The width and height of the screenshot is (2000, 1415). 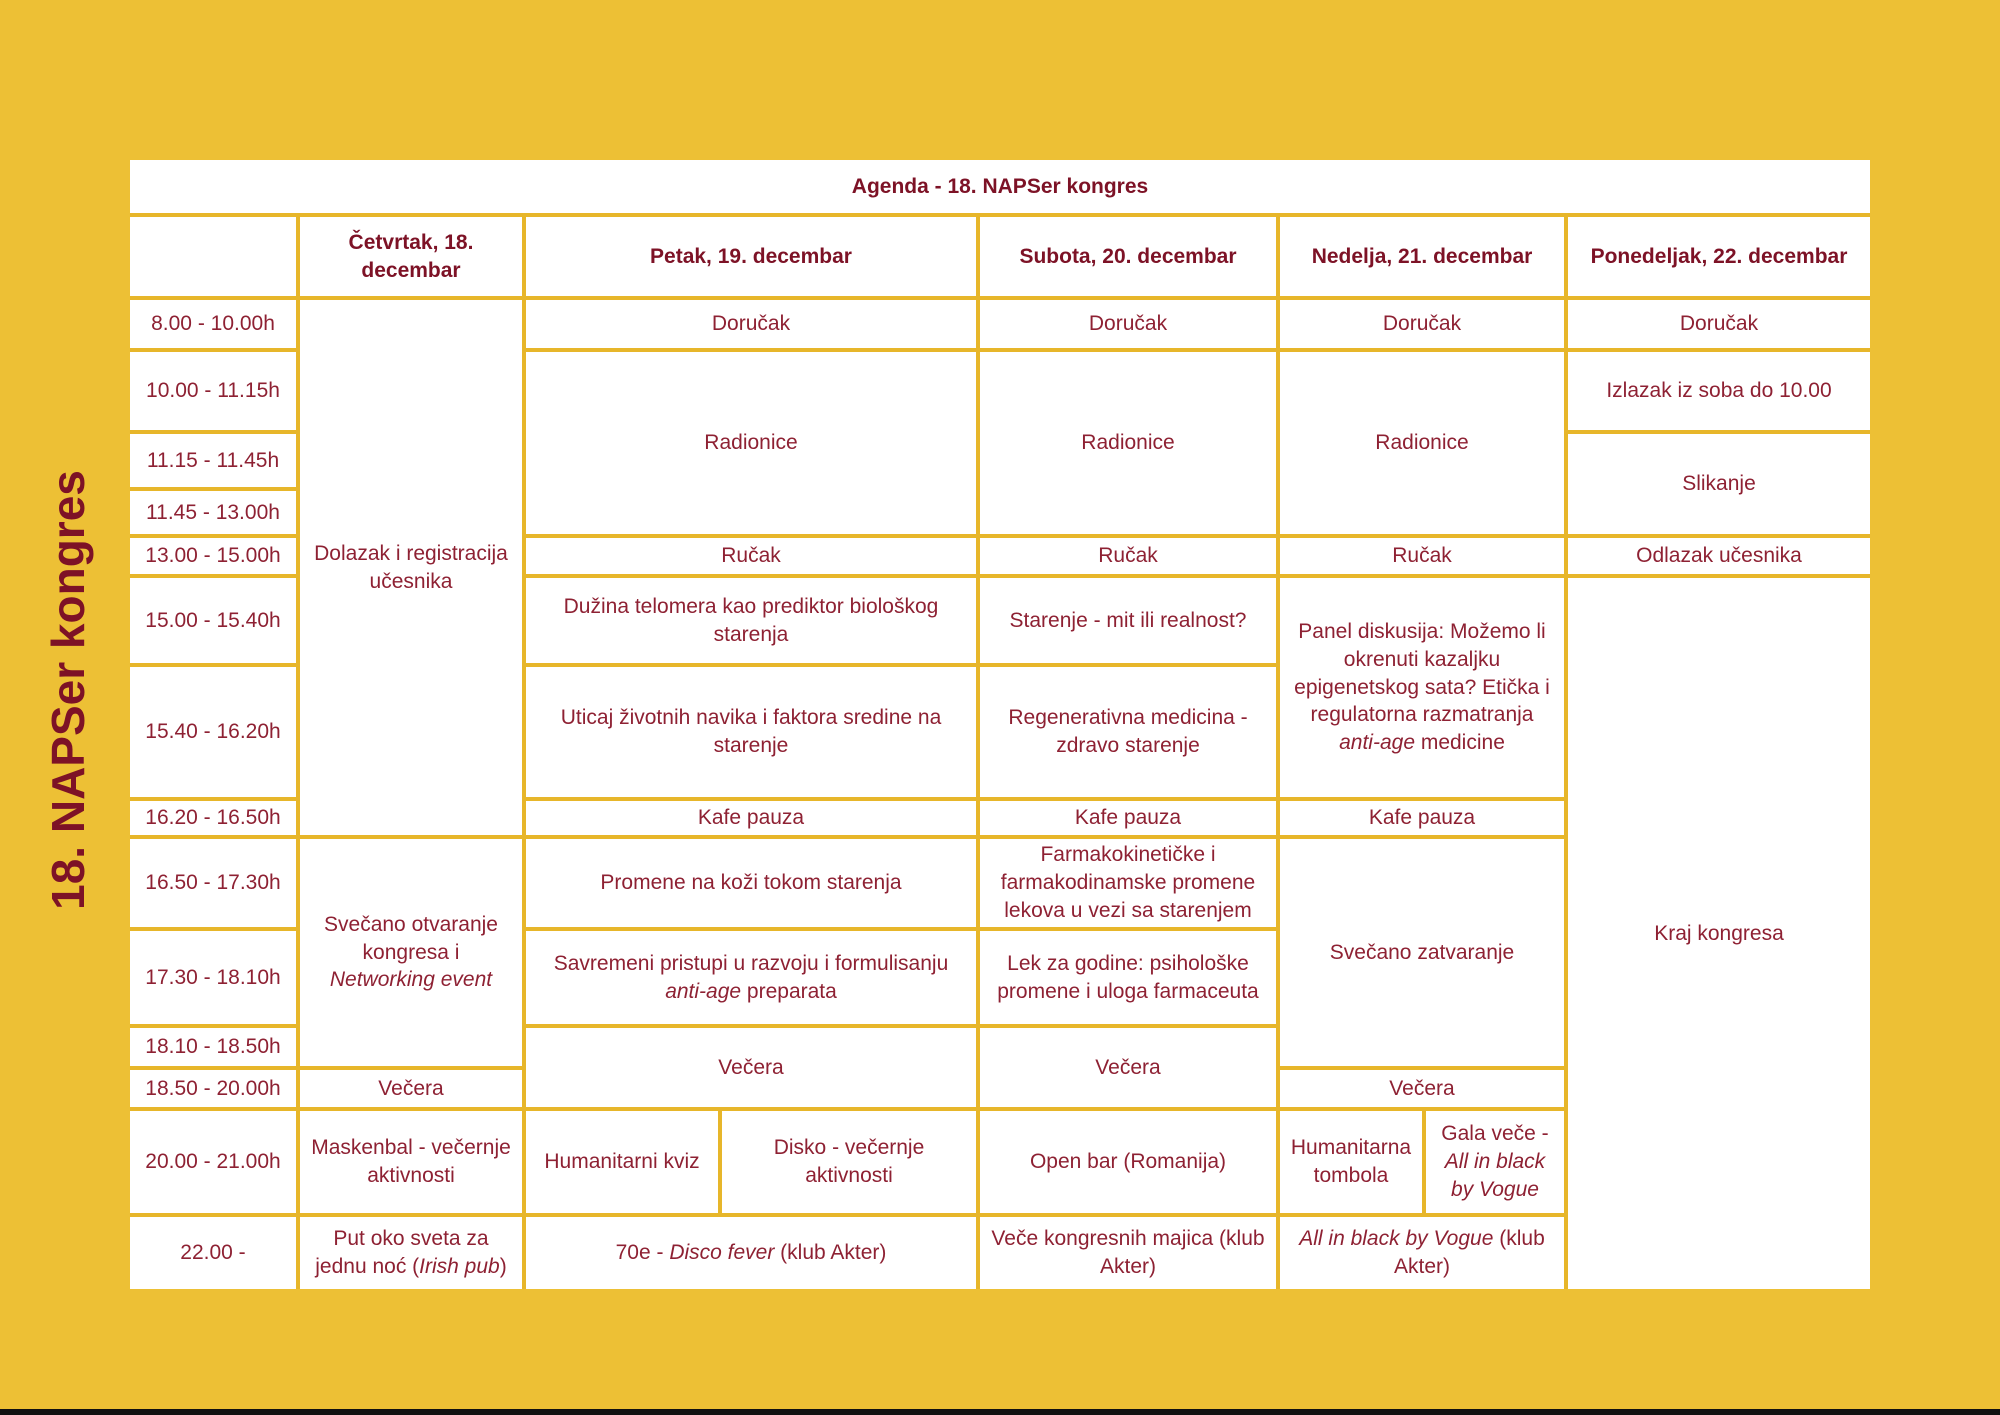 I want to click on time-slot-label: 15.00 - 15.40h, so click(x=213, y=620).